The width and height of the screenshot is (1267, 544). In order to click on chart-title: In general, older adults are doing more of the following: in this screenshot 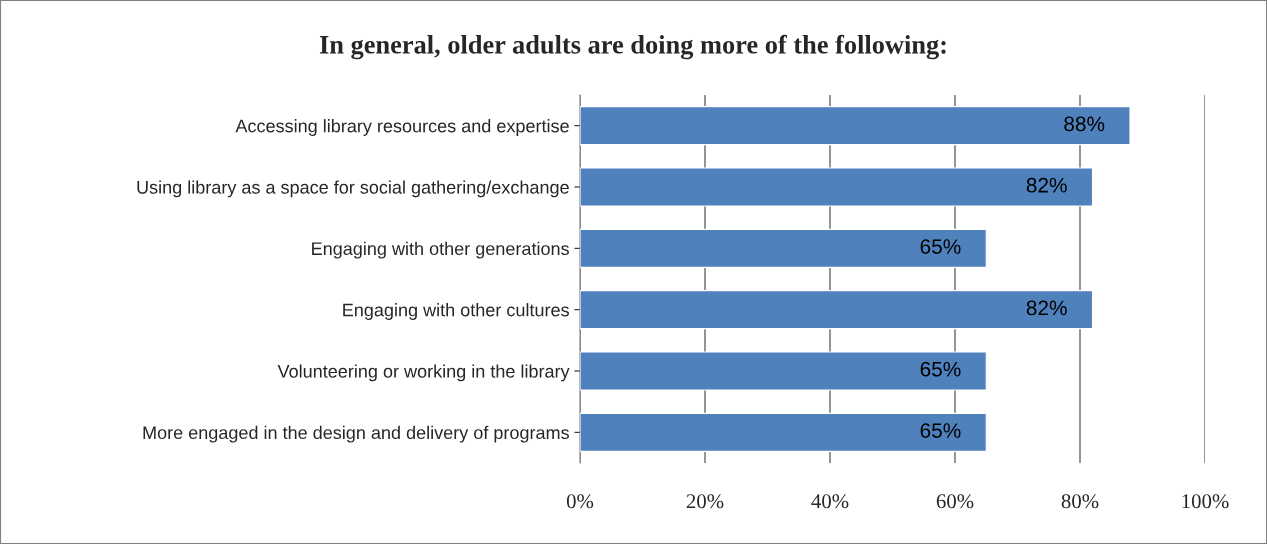, I will do `click(632, 47)`.